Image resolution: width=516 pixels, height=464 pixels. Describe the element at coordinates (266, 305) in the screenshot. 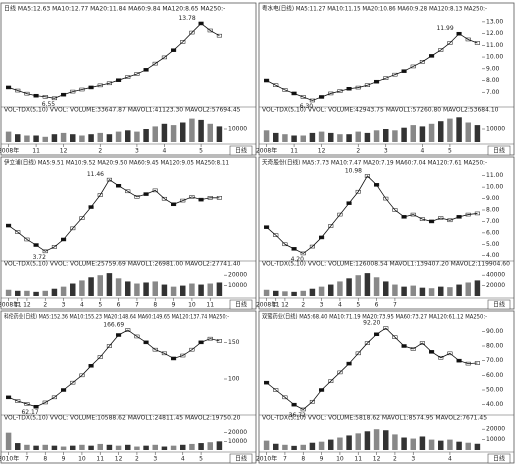

I see `x-tick-label: 2008年` at that location.